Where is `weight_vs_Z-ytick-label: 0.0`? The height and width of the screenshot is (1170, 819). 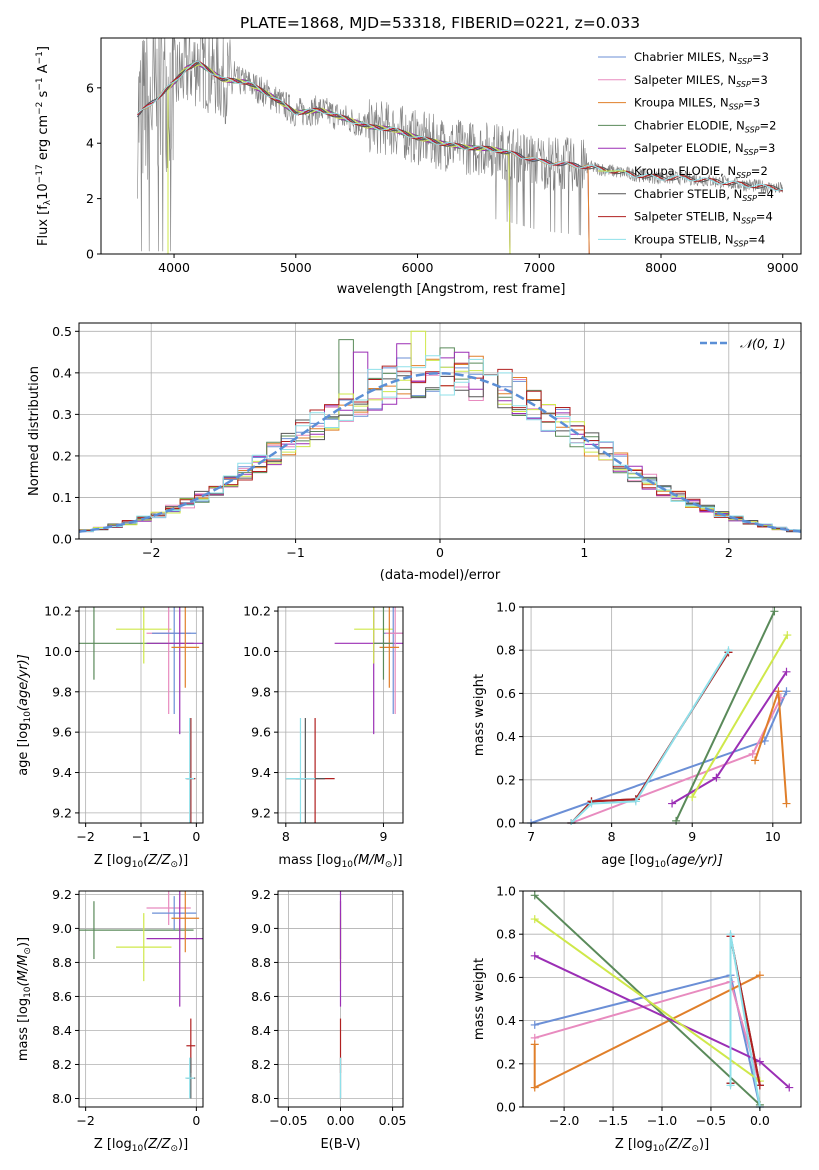 weight_vs_Z-ytick-label: 0.0 is located at coordinates (506, 1107).